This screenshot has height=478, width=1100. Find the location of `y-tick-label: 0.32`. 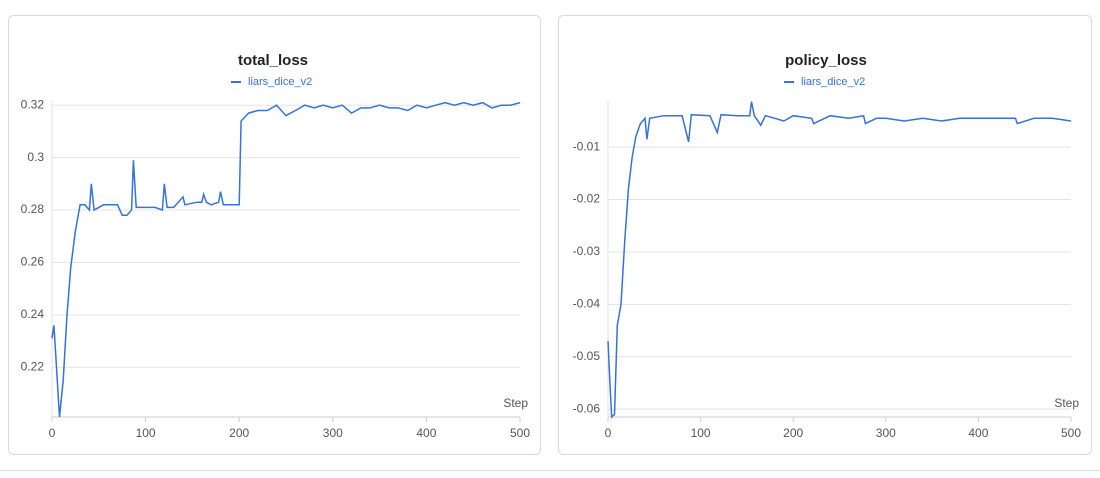

y-tick-label: 0.32 is located at coordinates (33, 104).